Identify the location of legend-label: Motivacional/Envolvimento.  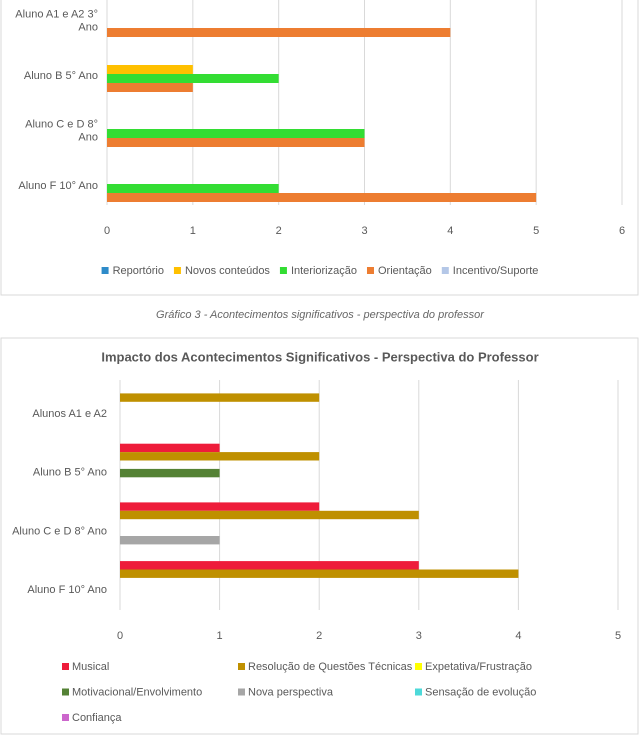
(137, 692).